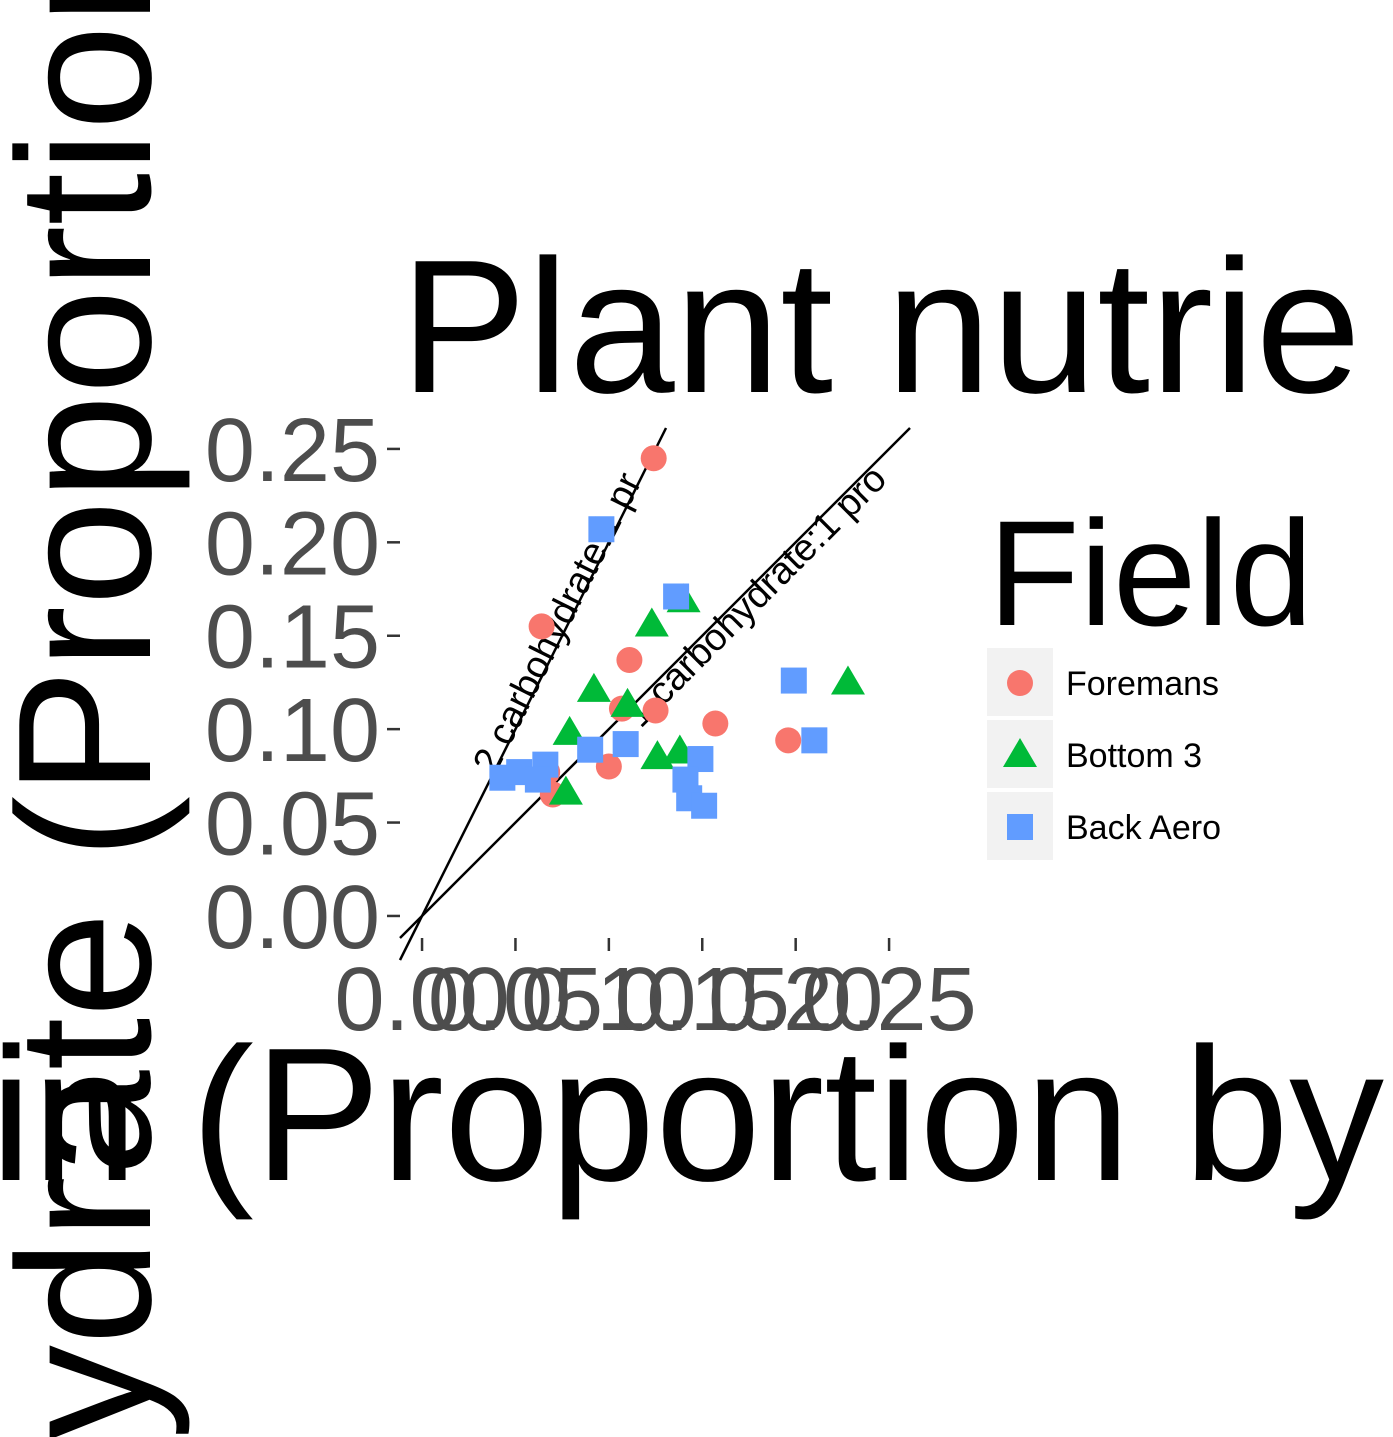  Describe the element at coordinates (702, 1000) in the screenshot. I see `x-tick-label: 0.15` at that location.